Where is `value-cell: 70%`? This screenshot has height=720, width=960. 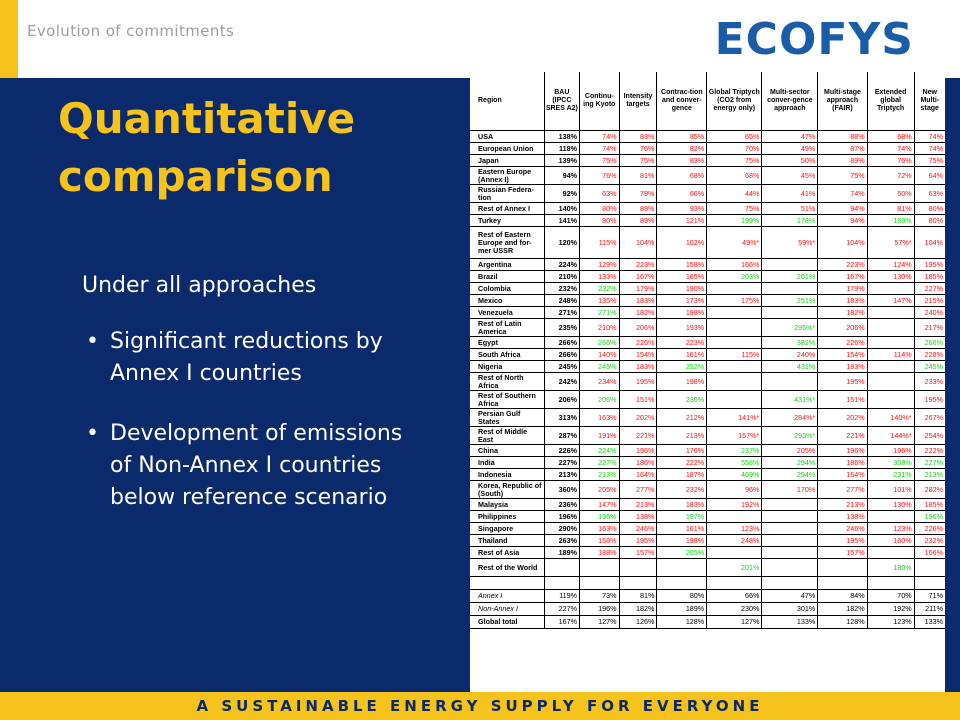 value-cell: 70% is located at coordinates (734, 148).